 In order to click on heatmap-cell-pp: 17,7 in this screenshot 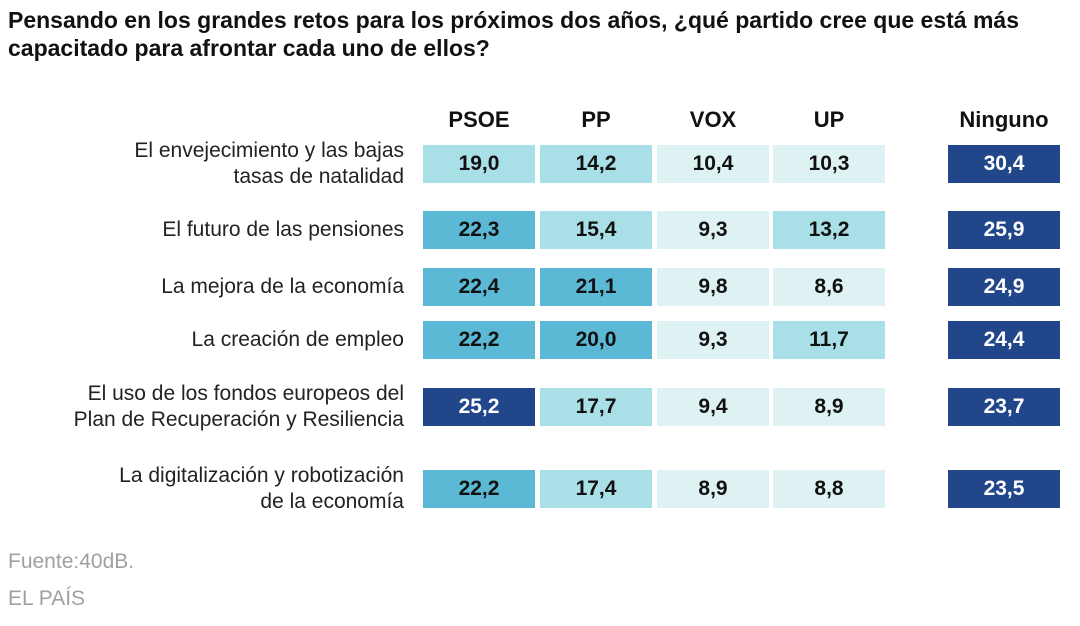, I will do `click(596, 407)`.